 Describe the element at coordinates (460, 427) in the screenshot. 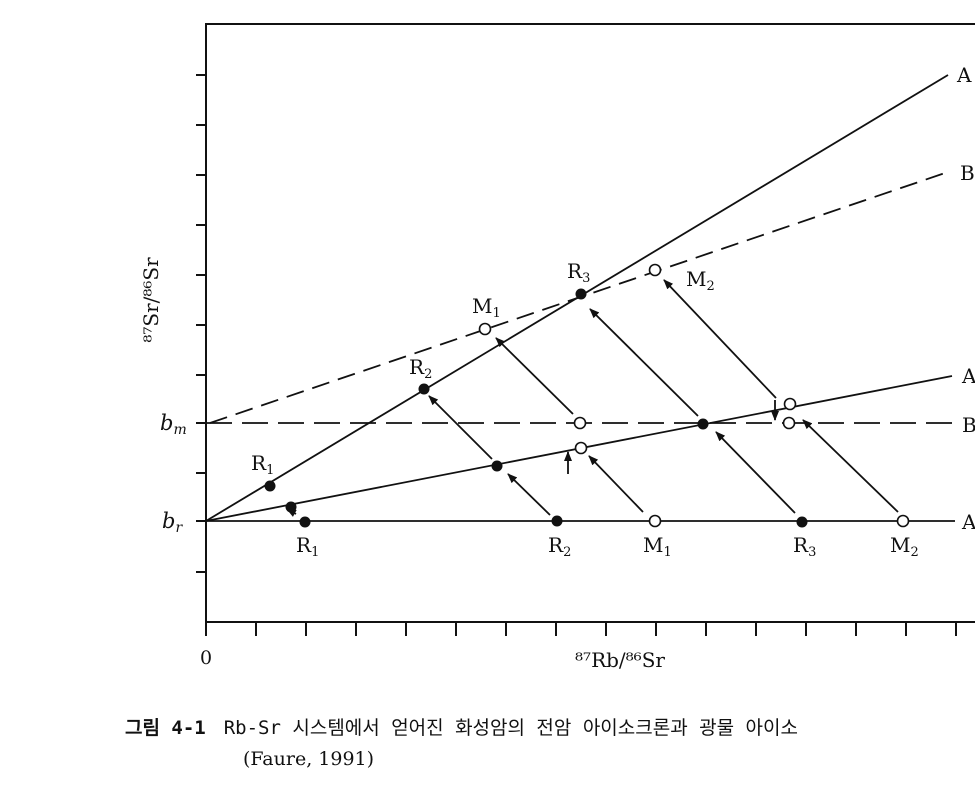

I see `arrow-r2-up` at that location.